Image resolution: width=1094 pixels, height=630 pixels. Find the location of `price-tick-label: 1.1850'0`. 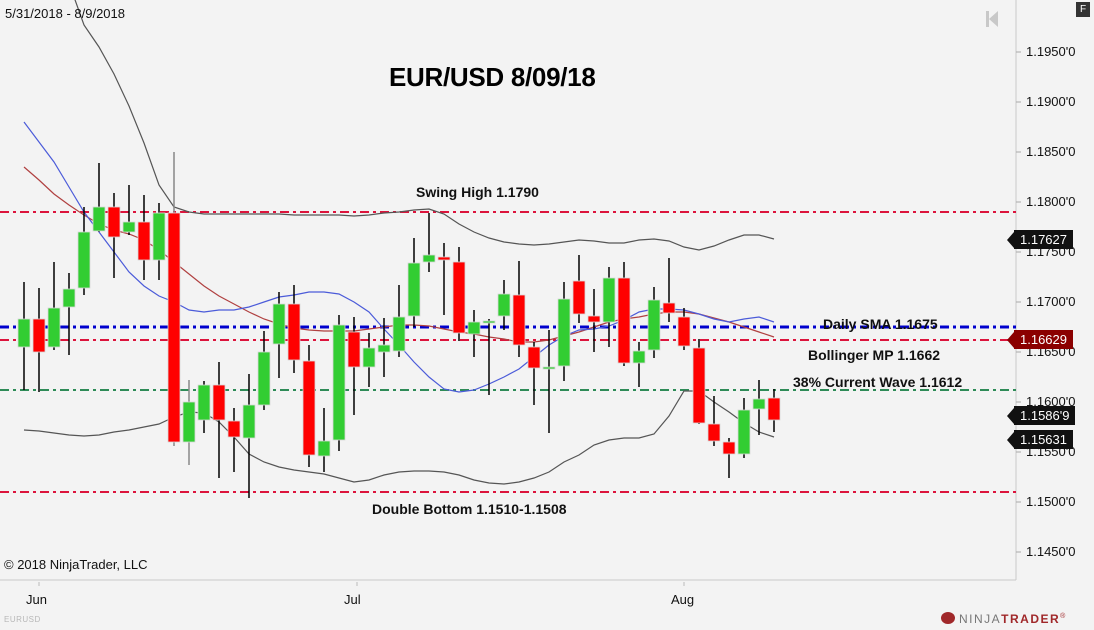

price-tick-label: 1.1850'0 is located at coordinates (1051, 151).